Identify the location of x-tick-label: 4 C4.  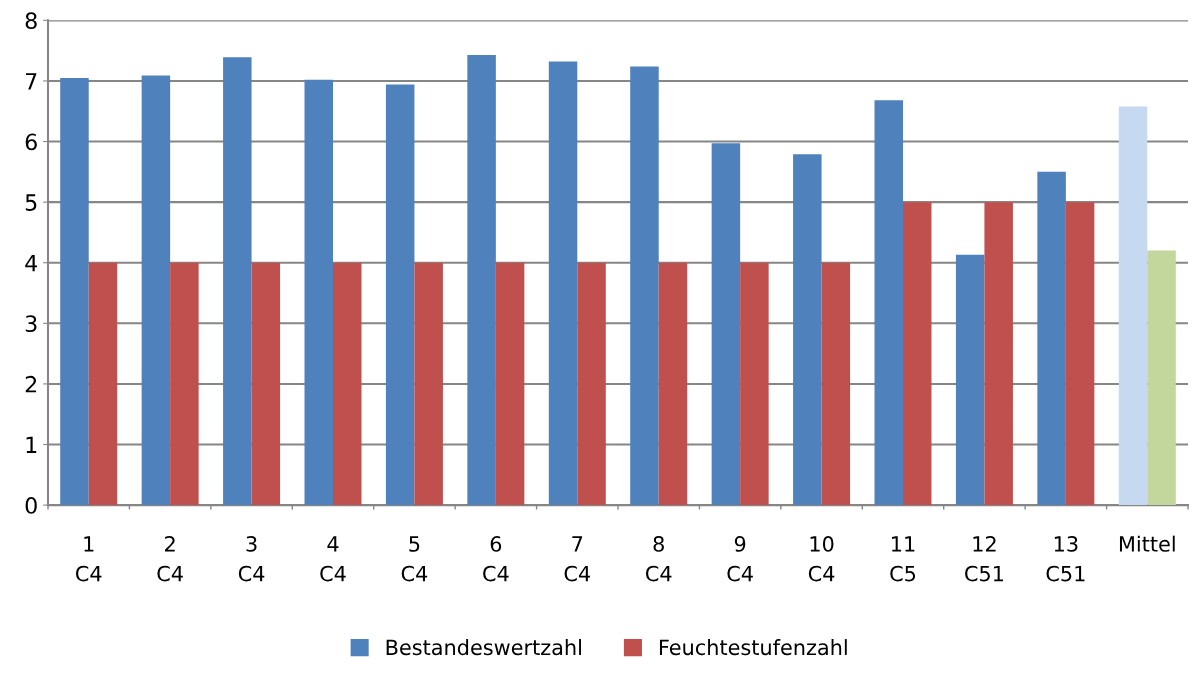
(333, 559).